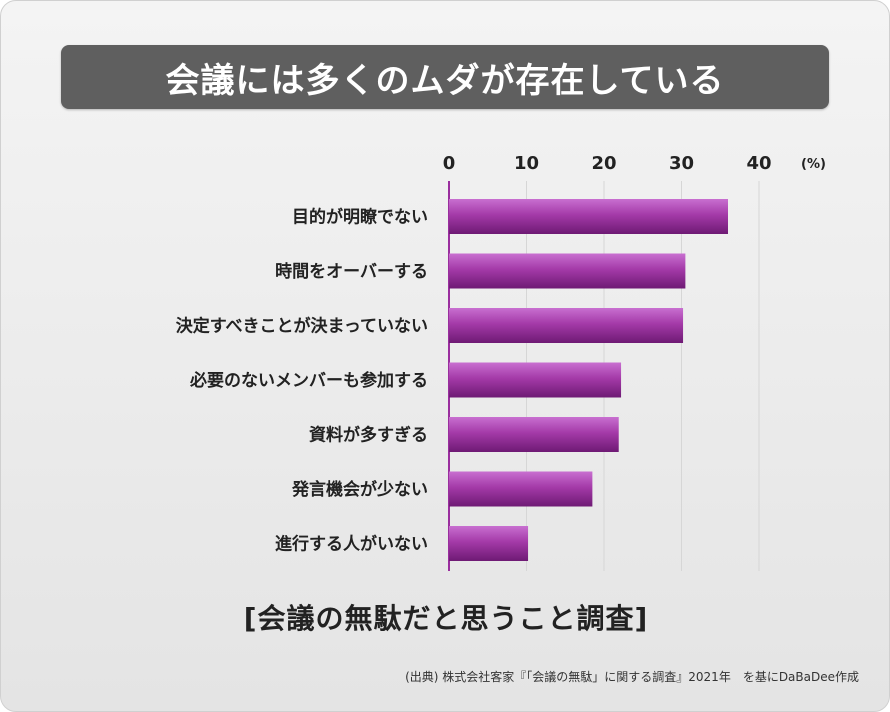 Image resolution: width=890 pixels, height=712 pixels. I want to click on category-label: 目的が明瞭でない, so click(360, 217).